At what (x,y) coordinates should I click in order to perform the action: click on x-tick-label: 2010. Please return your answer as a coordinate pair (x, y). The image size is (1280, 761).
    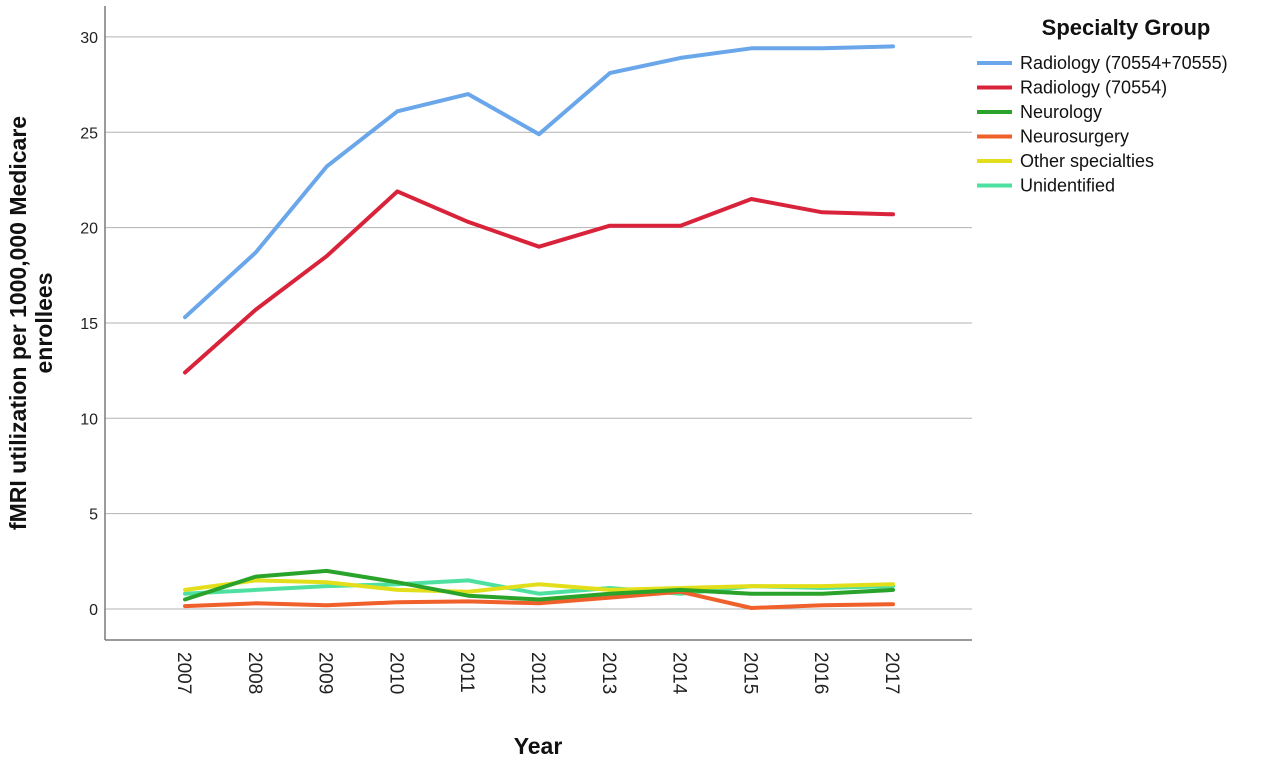
    Looking at the image, I should click on (395, 673).